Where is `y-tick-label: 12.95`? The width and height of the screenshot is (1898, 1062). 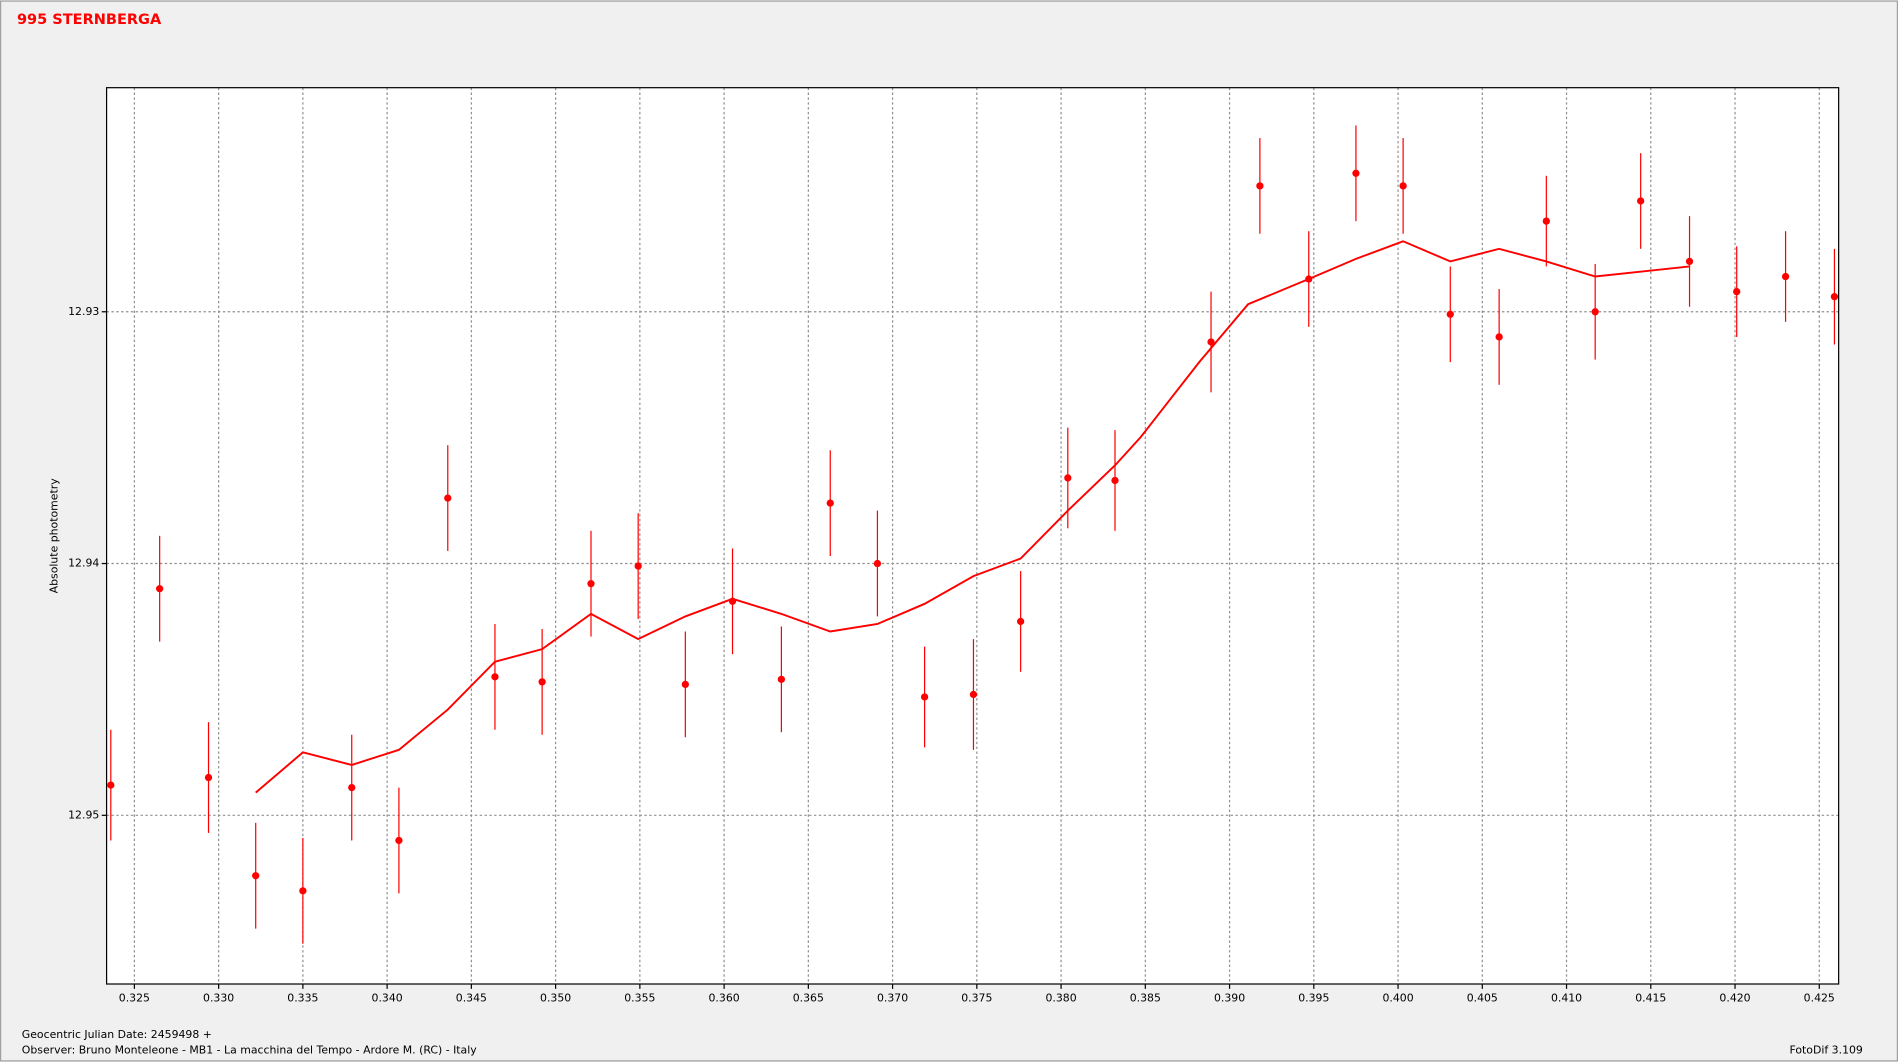 y-tick-label: 12.95 is located at coordinates (83, 814).